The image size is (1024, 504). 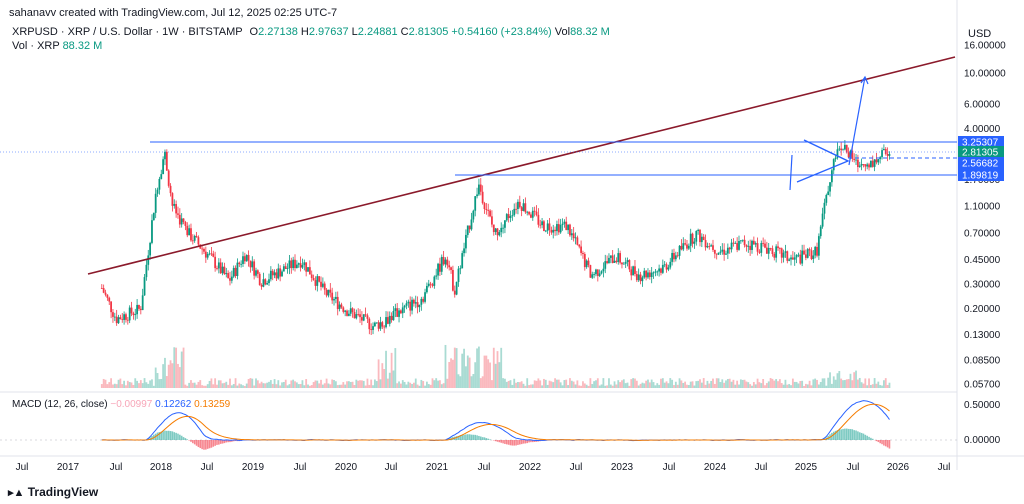 What do you see at coordinates (328, 32) in the screenshot?
I see `high-value: 2.97637` at bounding box center [328, 32].